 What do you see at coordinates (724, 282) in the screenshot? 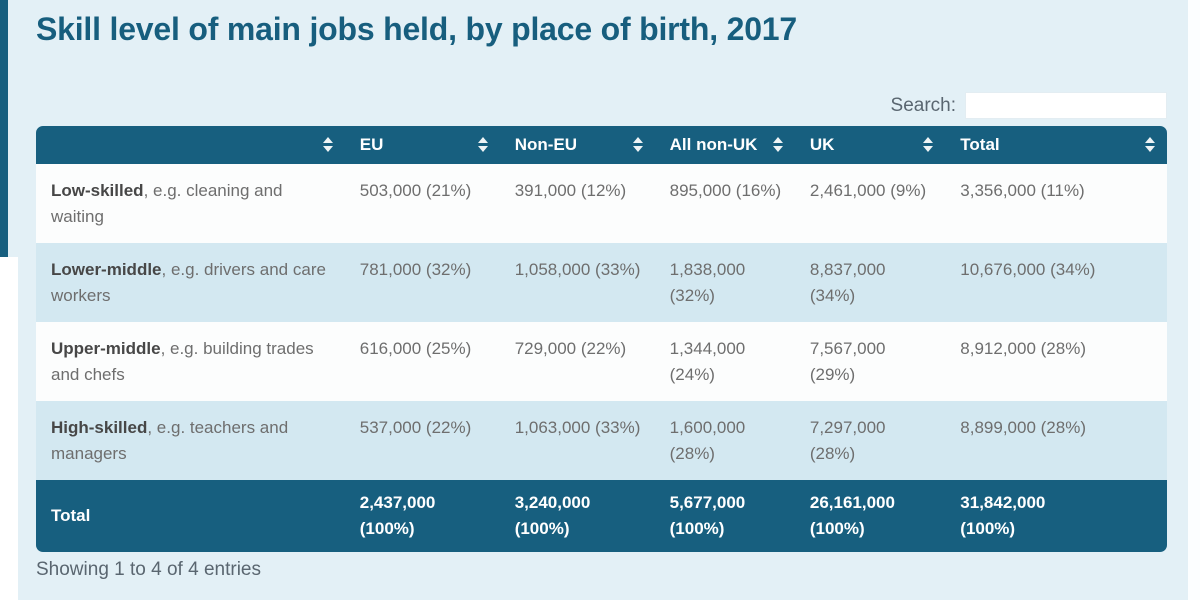
I see `value-cell: 1,838,000 (32%)` at bounding box center [724, 282].